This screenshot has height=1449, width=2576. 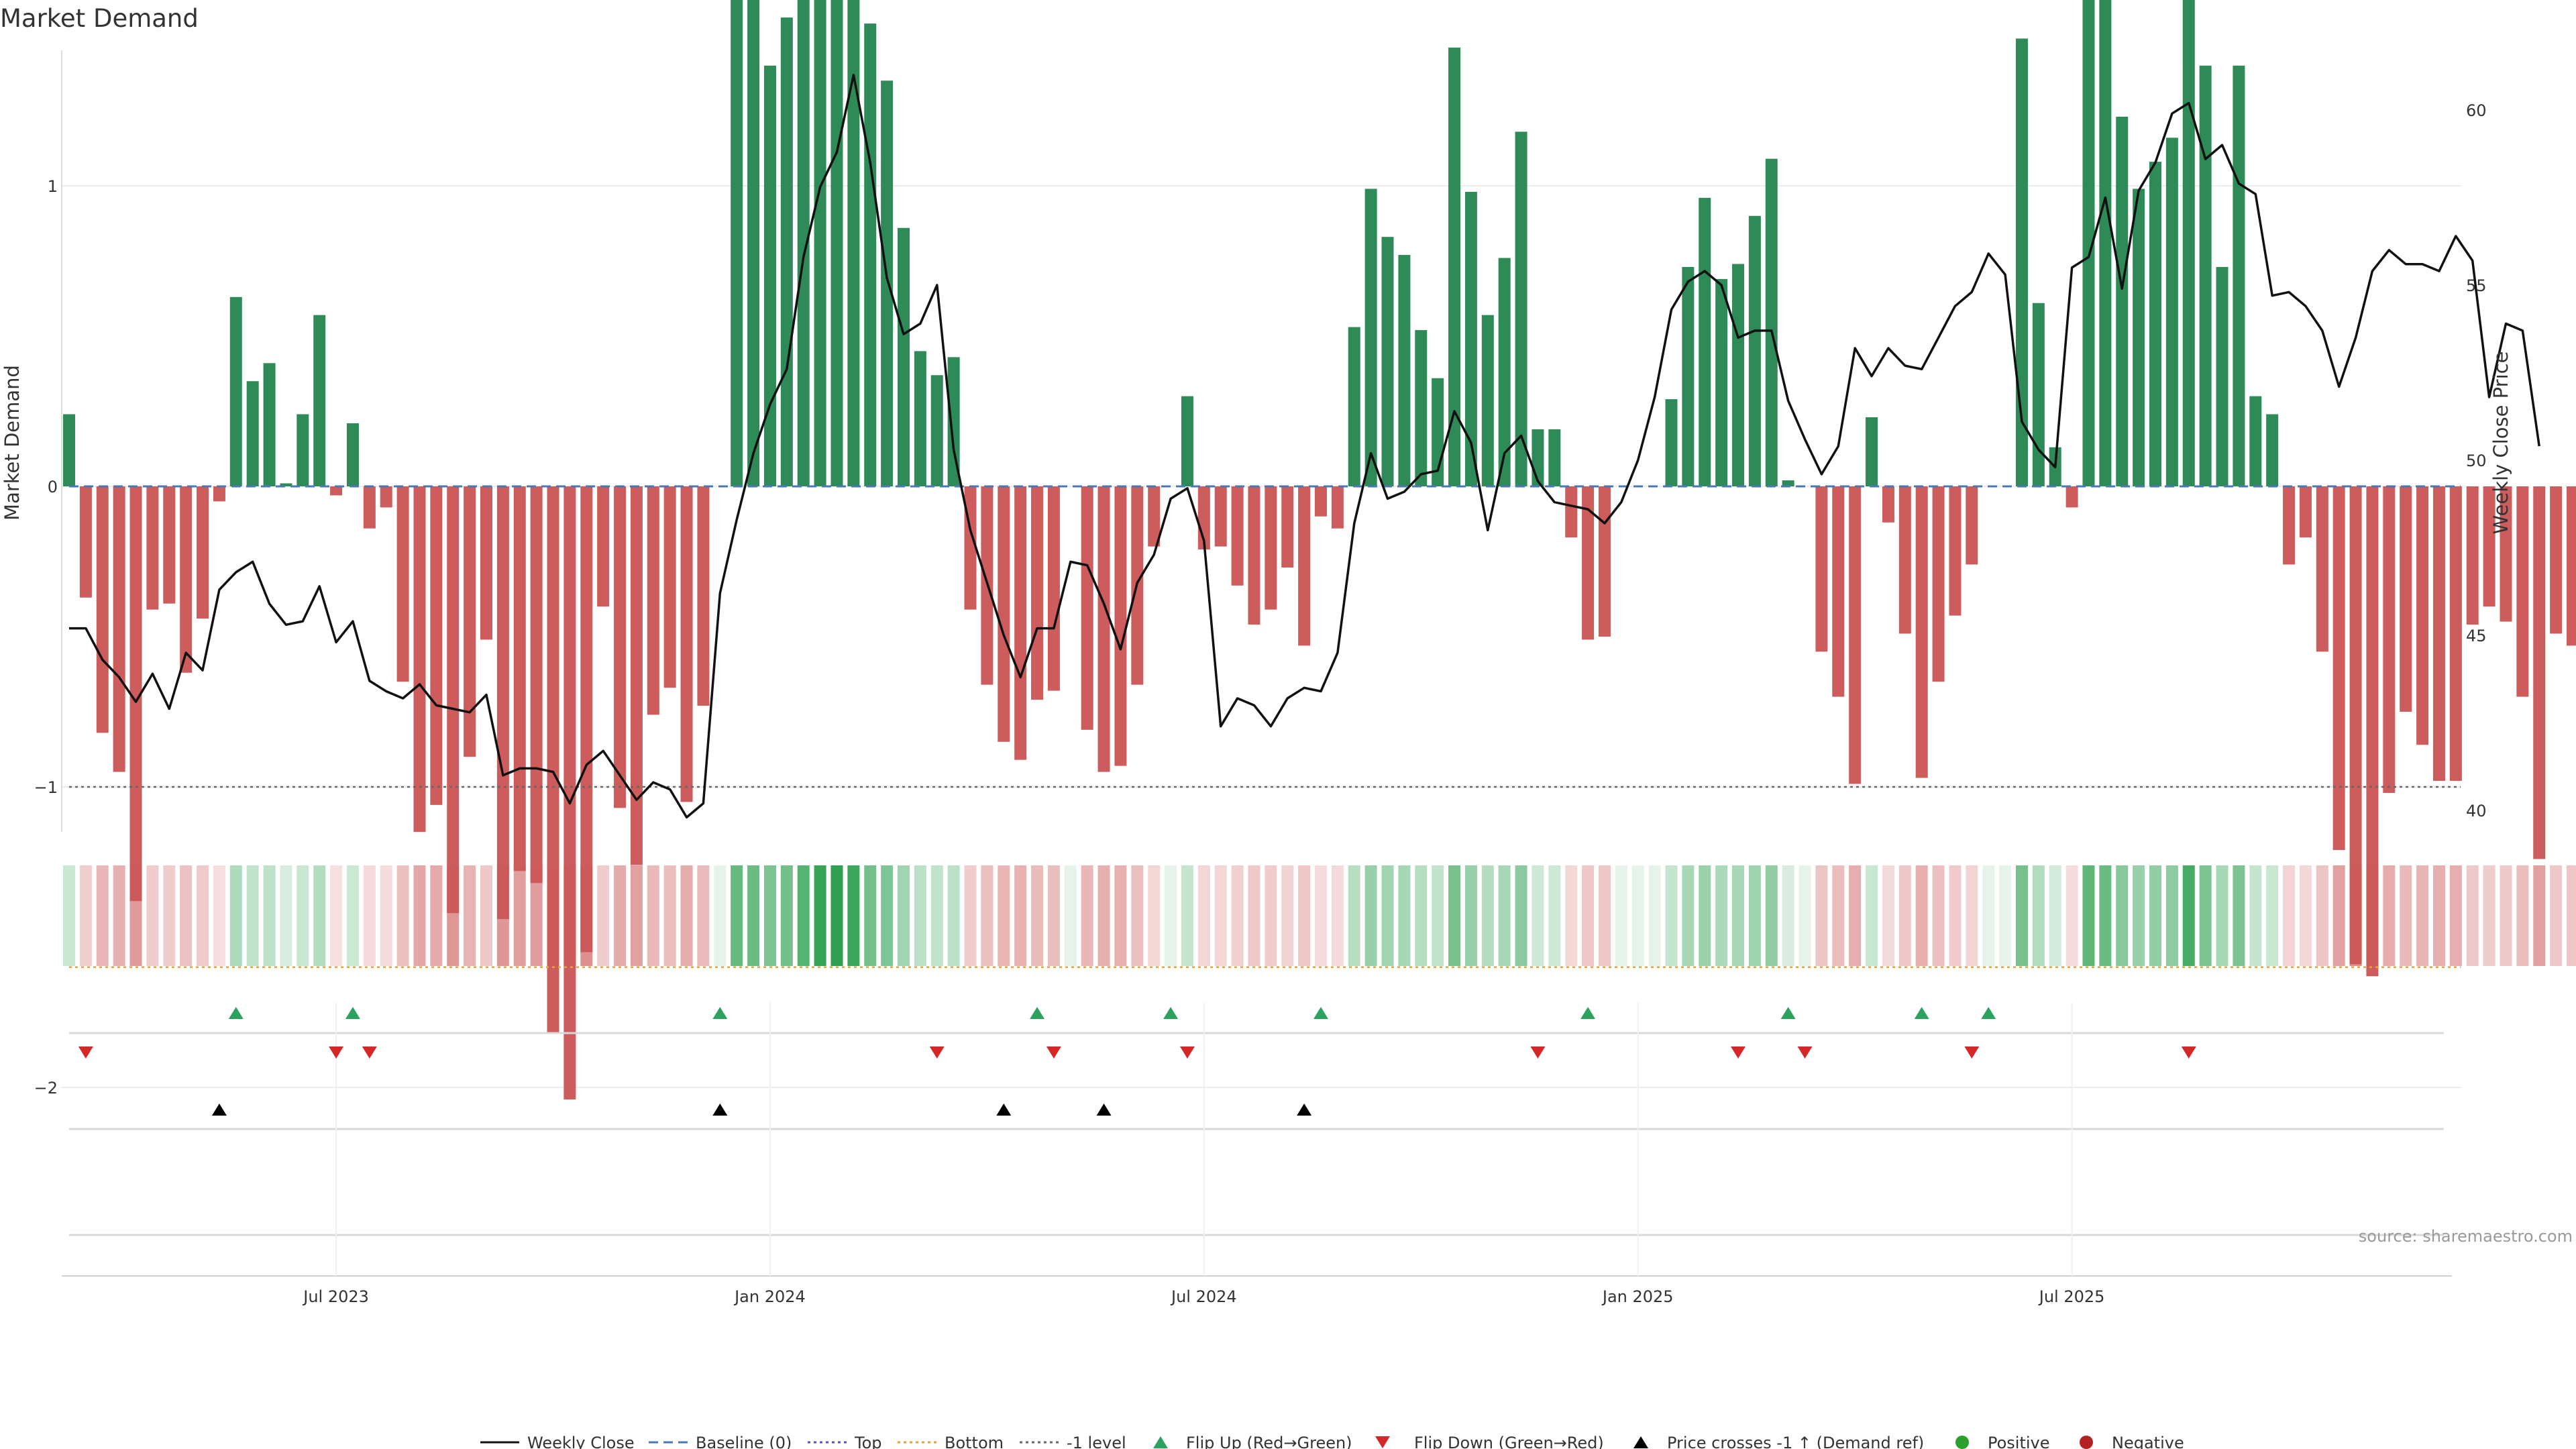 What do you see at coordinates (581, 1441) in the screenshot?
I see `legend-weekly-close-label: Weekly Close` at bounding box center [581, 1441].